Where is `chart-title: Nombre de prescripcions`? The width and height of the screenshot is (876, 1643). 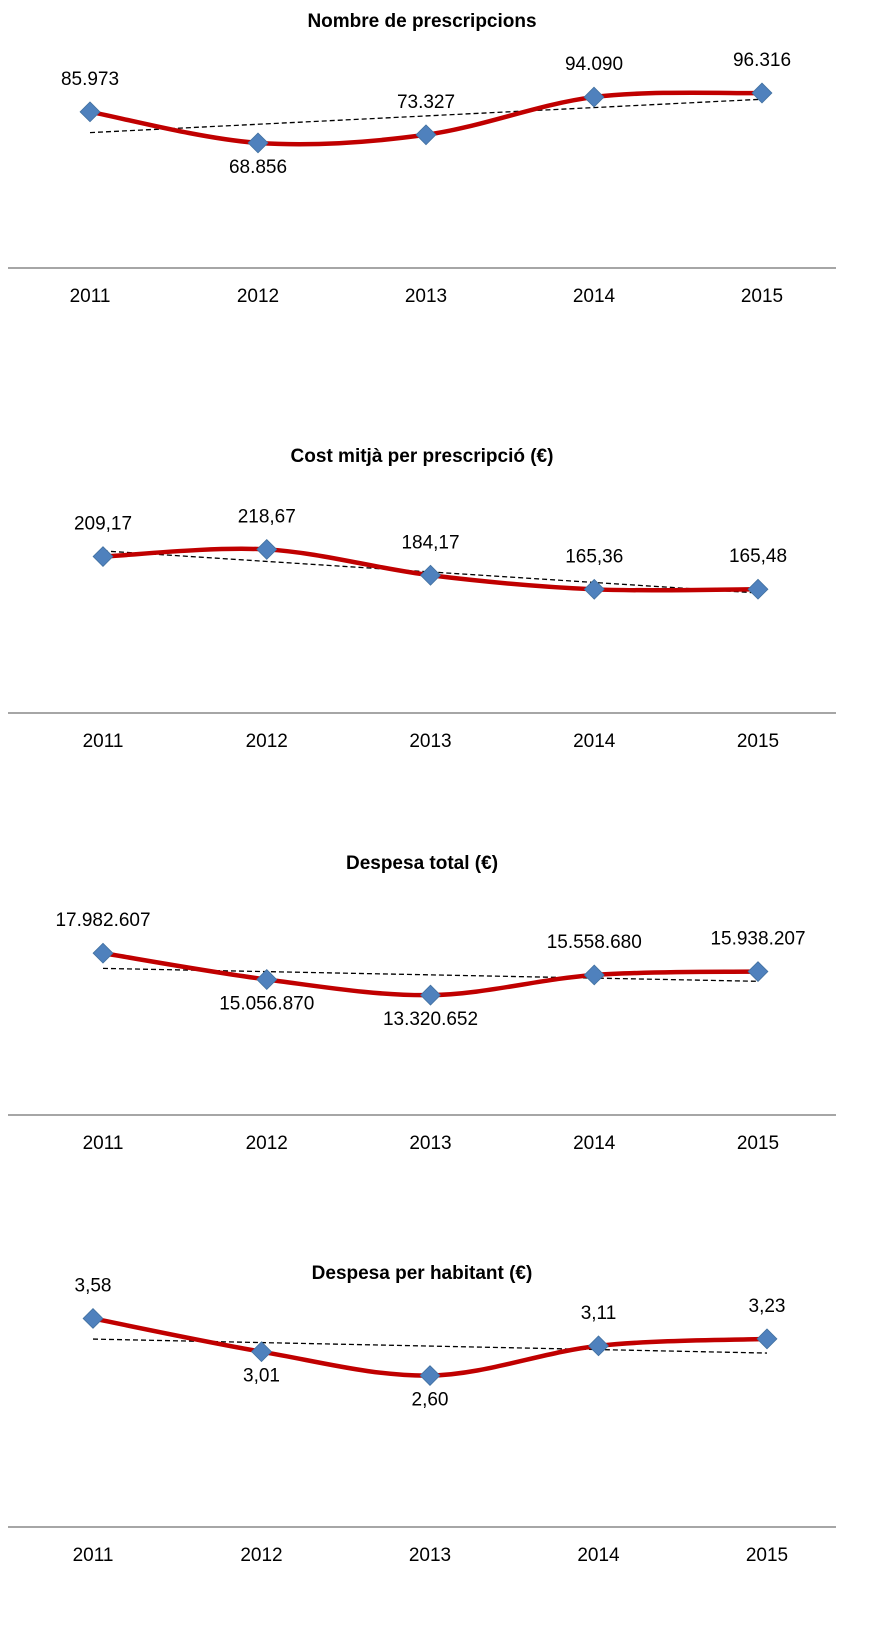
chart-title: Nombre de prescripcions is located at coordinates (421, 21).